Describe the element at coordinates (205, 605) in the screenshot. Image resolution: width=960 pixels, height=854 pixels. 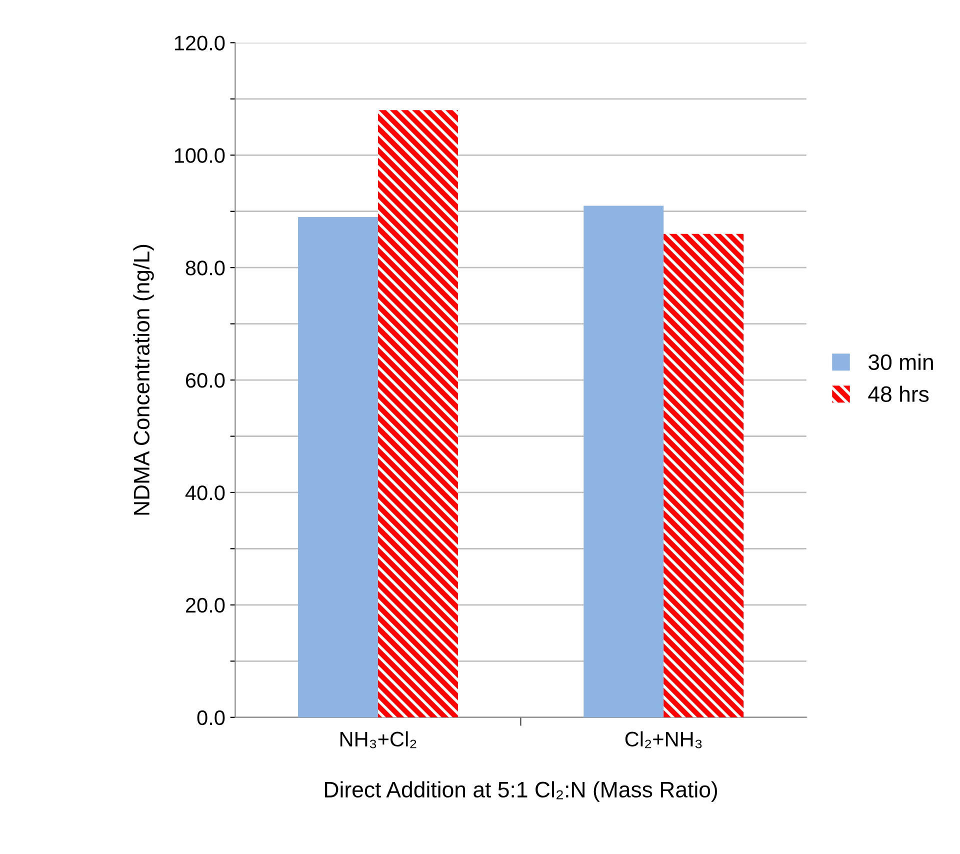
I see `y-tick-label: 20.0` at that location.